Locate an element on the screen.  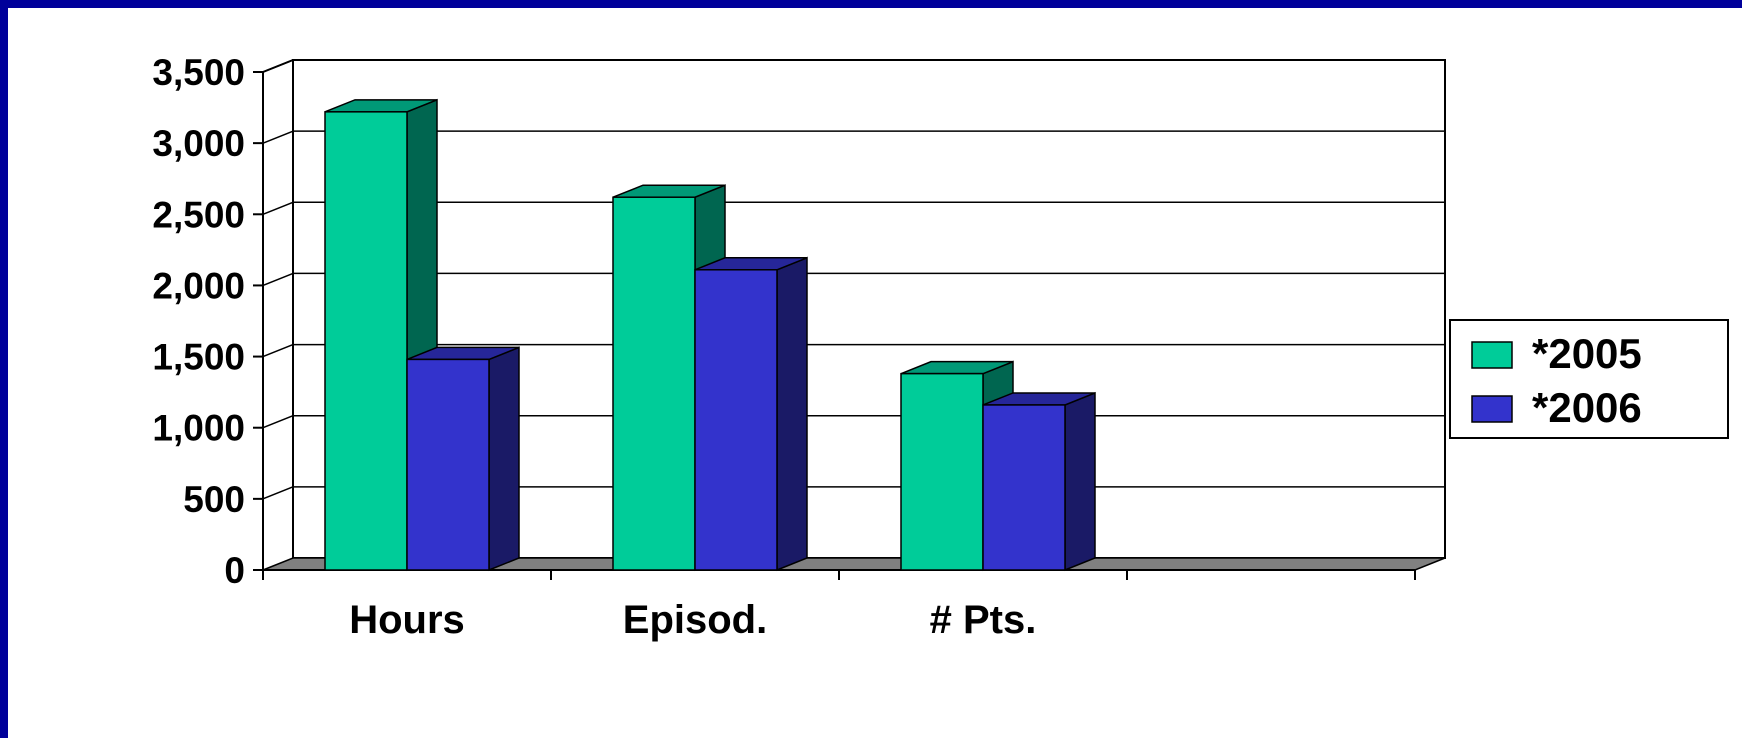
legend-label: *2006 is located at coordinates (1587, 407).